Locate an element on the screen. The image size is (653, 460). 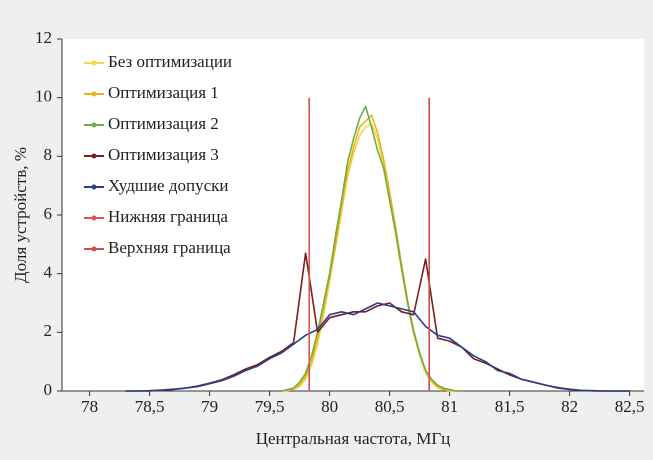
y-tick-label: 0 is located at coordinates (48, 389).